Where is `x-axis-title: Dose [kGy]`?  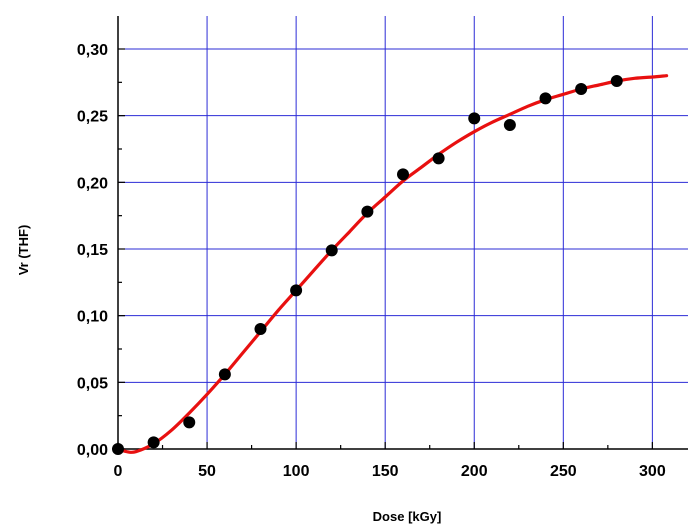 x-axis-title: Dose [kGy] is located at coordinates (407, 516).